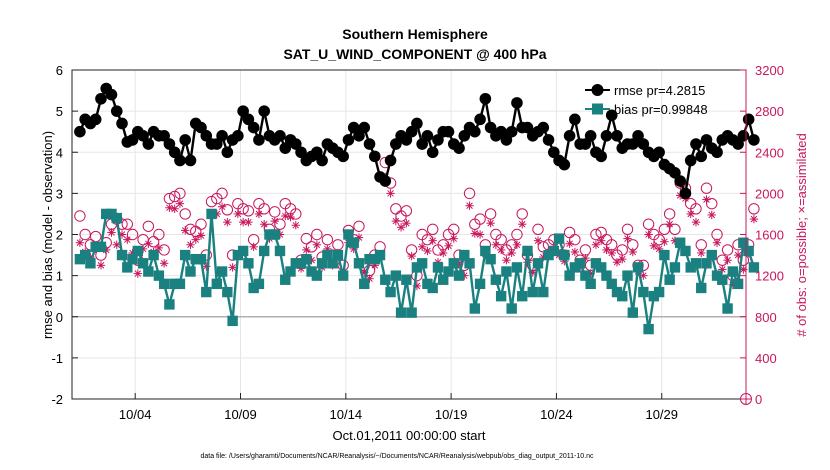  I want to click on y-tick-label: -1, so click(57, 358).